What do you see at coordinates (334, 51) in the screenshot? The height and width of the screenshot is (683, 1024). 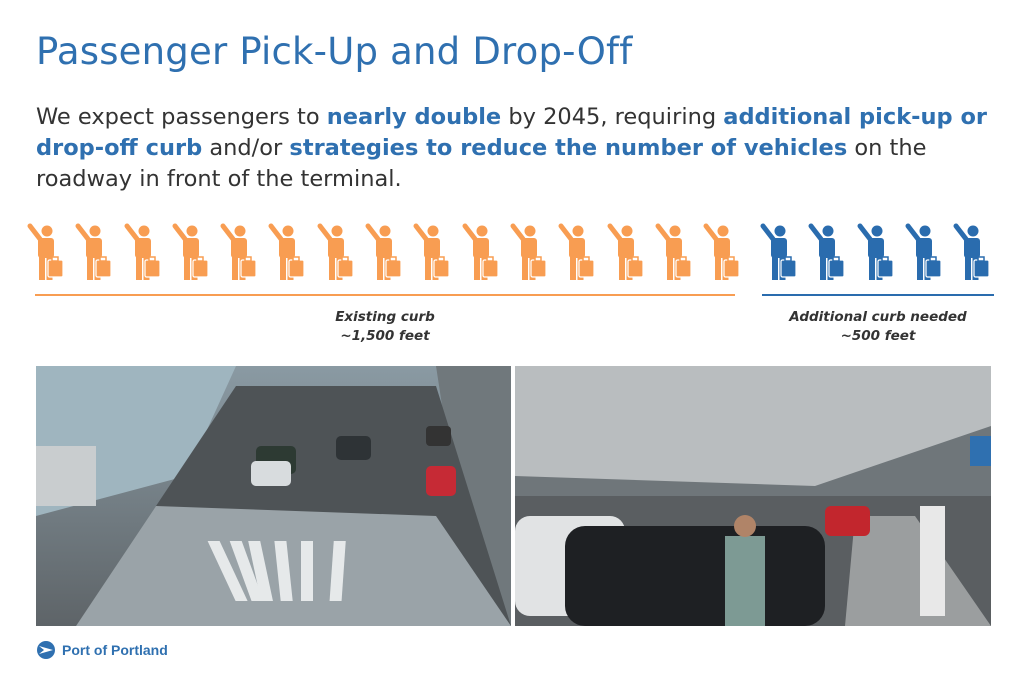 I see `page-title: Passenger Pick-Up and Drop-Off` at bounding box center [334, 51].